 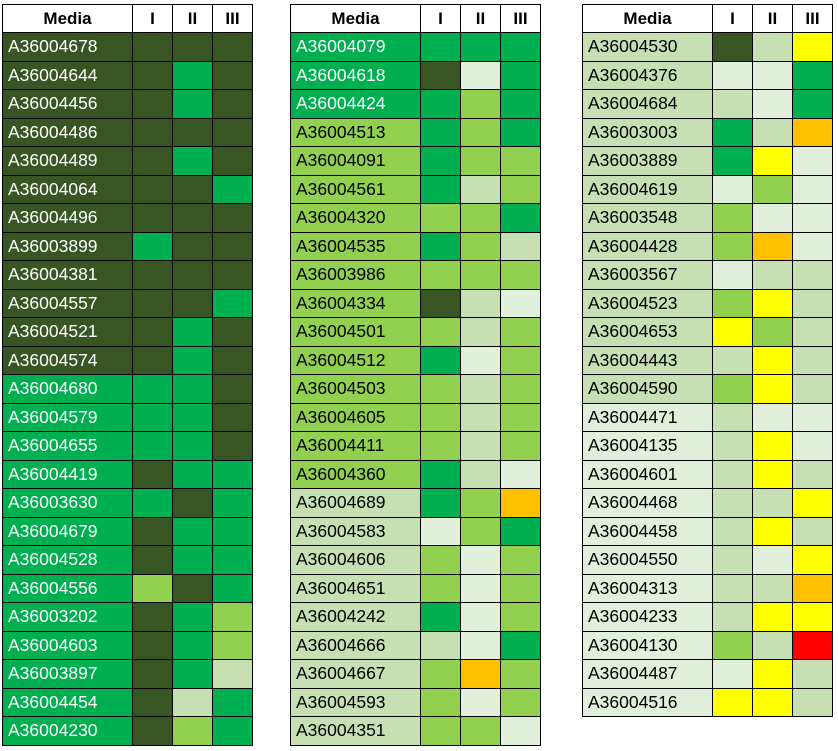 I want to click on media-id-cell: A36004655, so click(x=67, y=446).